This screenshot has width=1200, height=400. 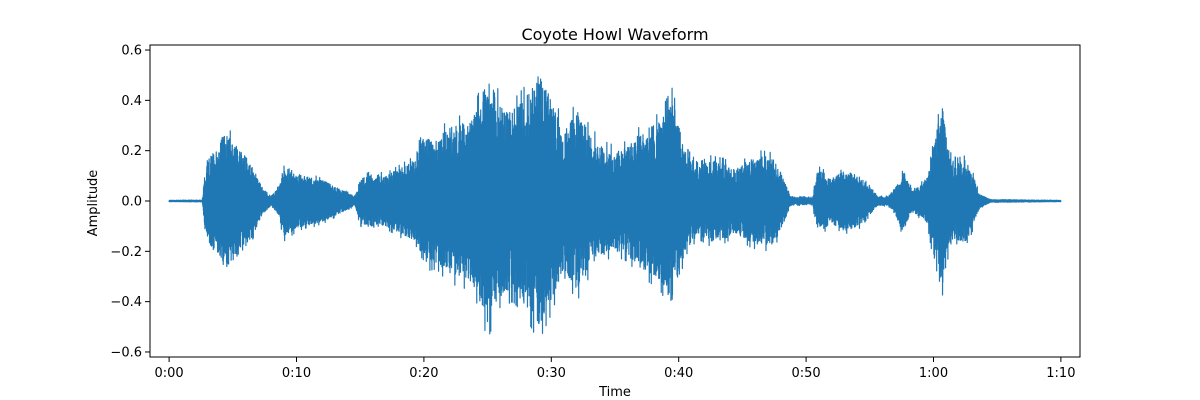 I want to click on y-tick-label: 0.4, so click(x=131, y=101).